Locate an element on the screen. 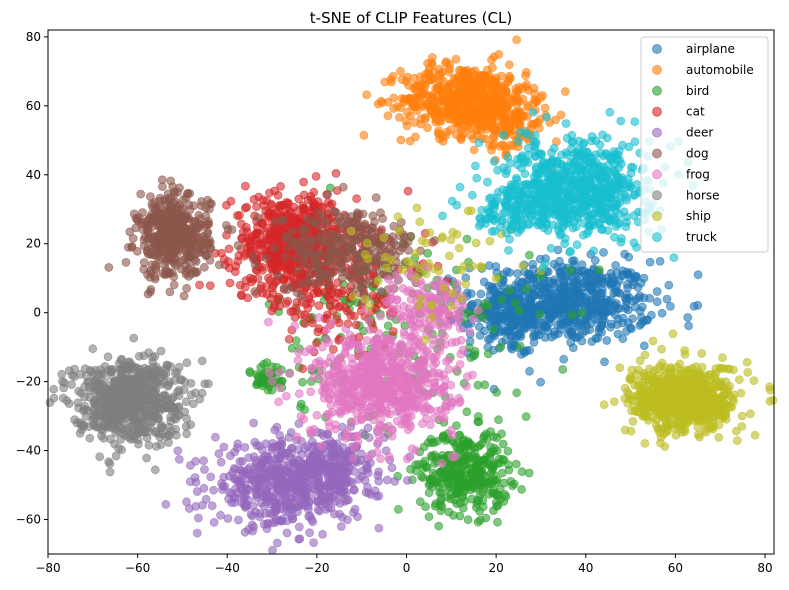 This screenshot has height=590, width=789. series-automobile is located at coordinates (464, 104).